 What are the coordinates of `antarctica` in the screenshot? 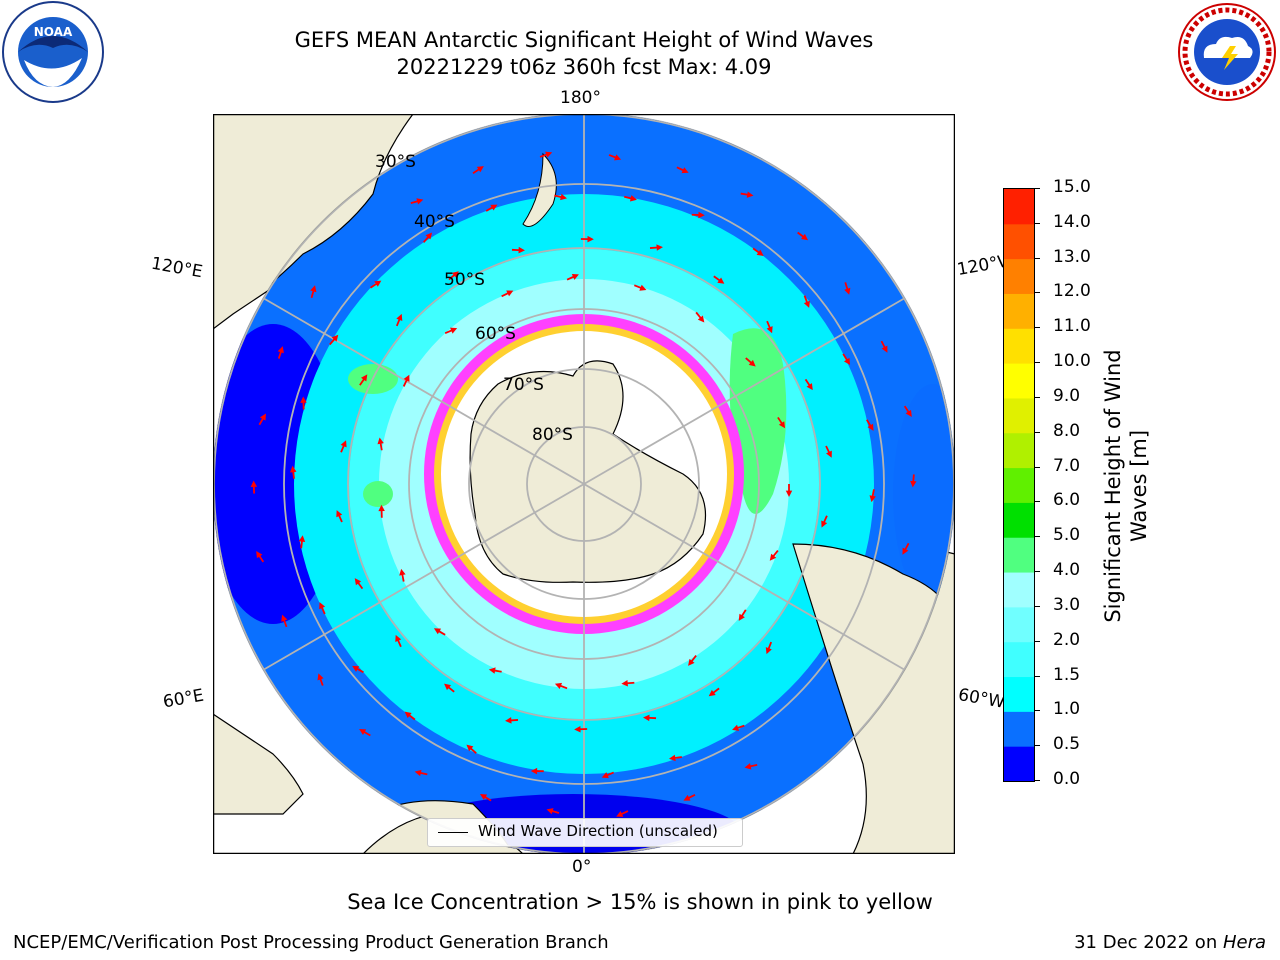 It's located at (588, 471).